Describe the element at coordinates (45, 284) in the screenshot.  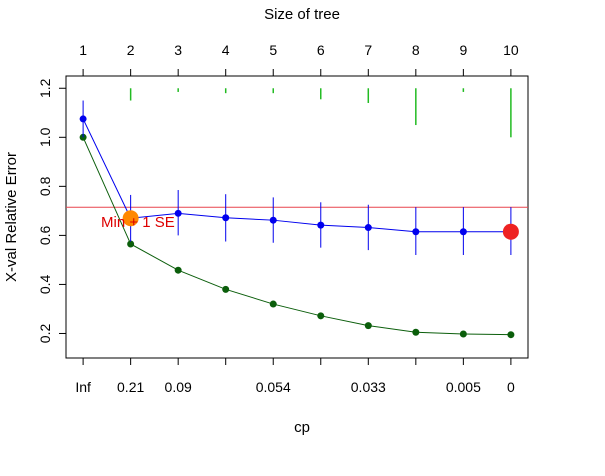
I see `y-tick-label: 0.4` at that location.